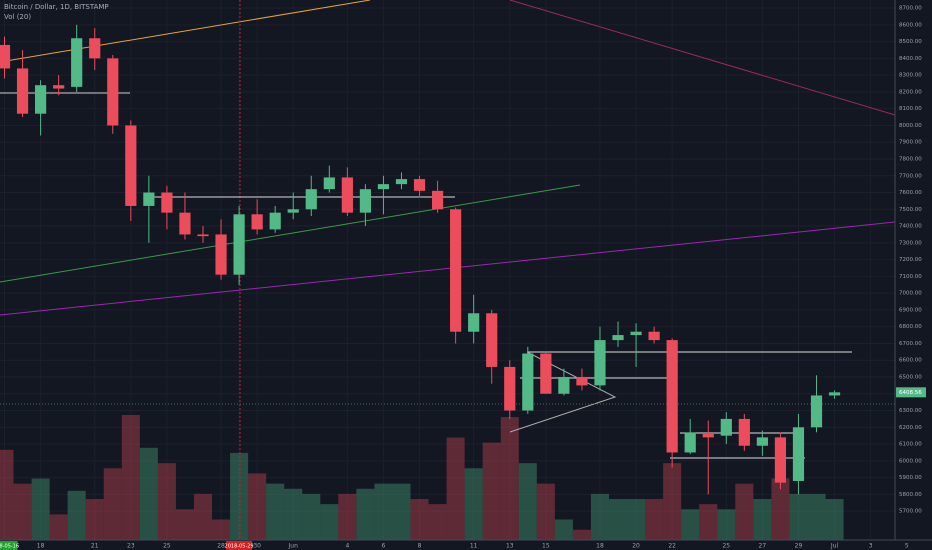 The image size is (932, 550). Describe the element at coordinates (910, 260) in the screenshot. I see `y-tick-label: 7200.00` at that location.